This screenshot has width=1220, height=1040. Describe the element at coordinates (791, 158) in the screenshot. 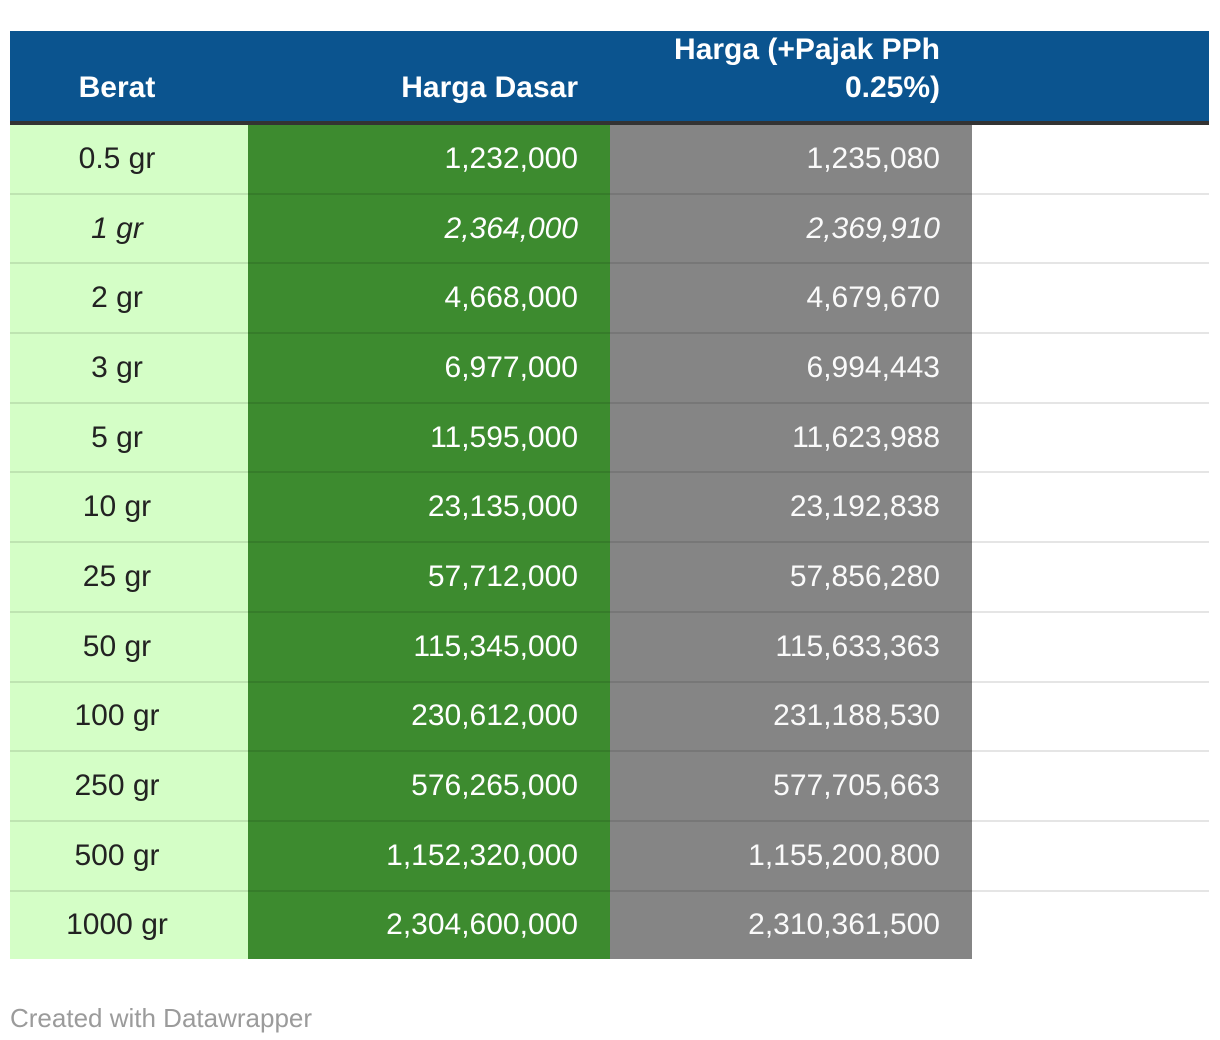

I see `cell-harga-pajak: 1,235,080` at that location.